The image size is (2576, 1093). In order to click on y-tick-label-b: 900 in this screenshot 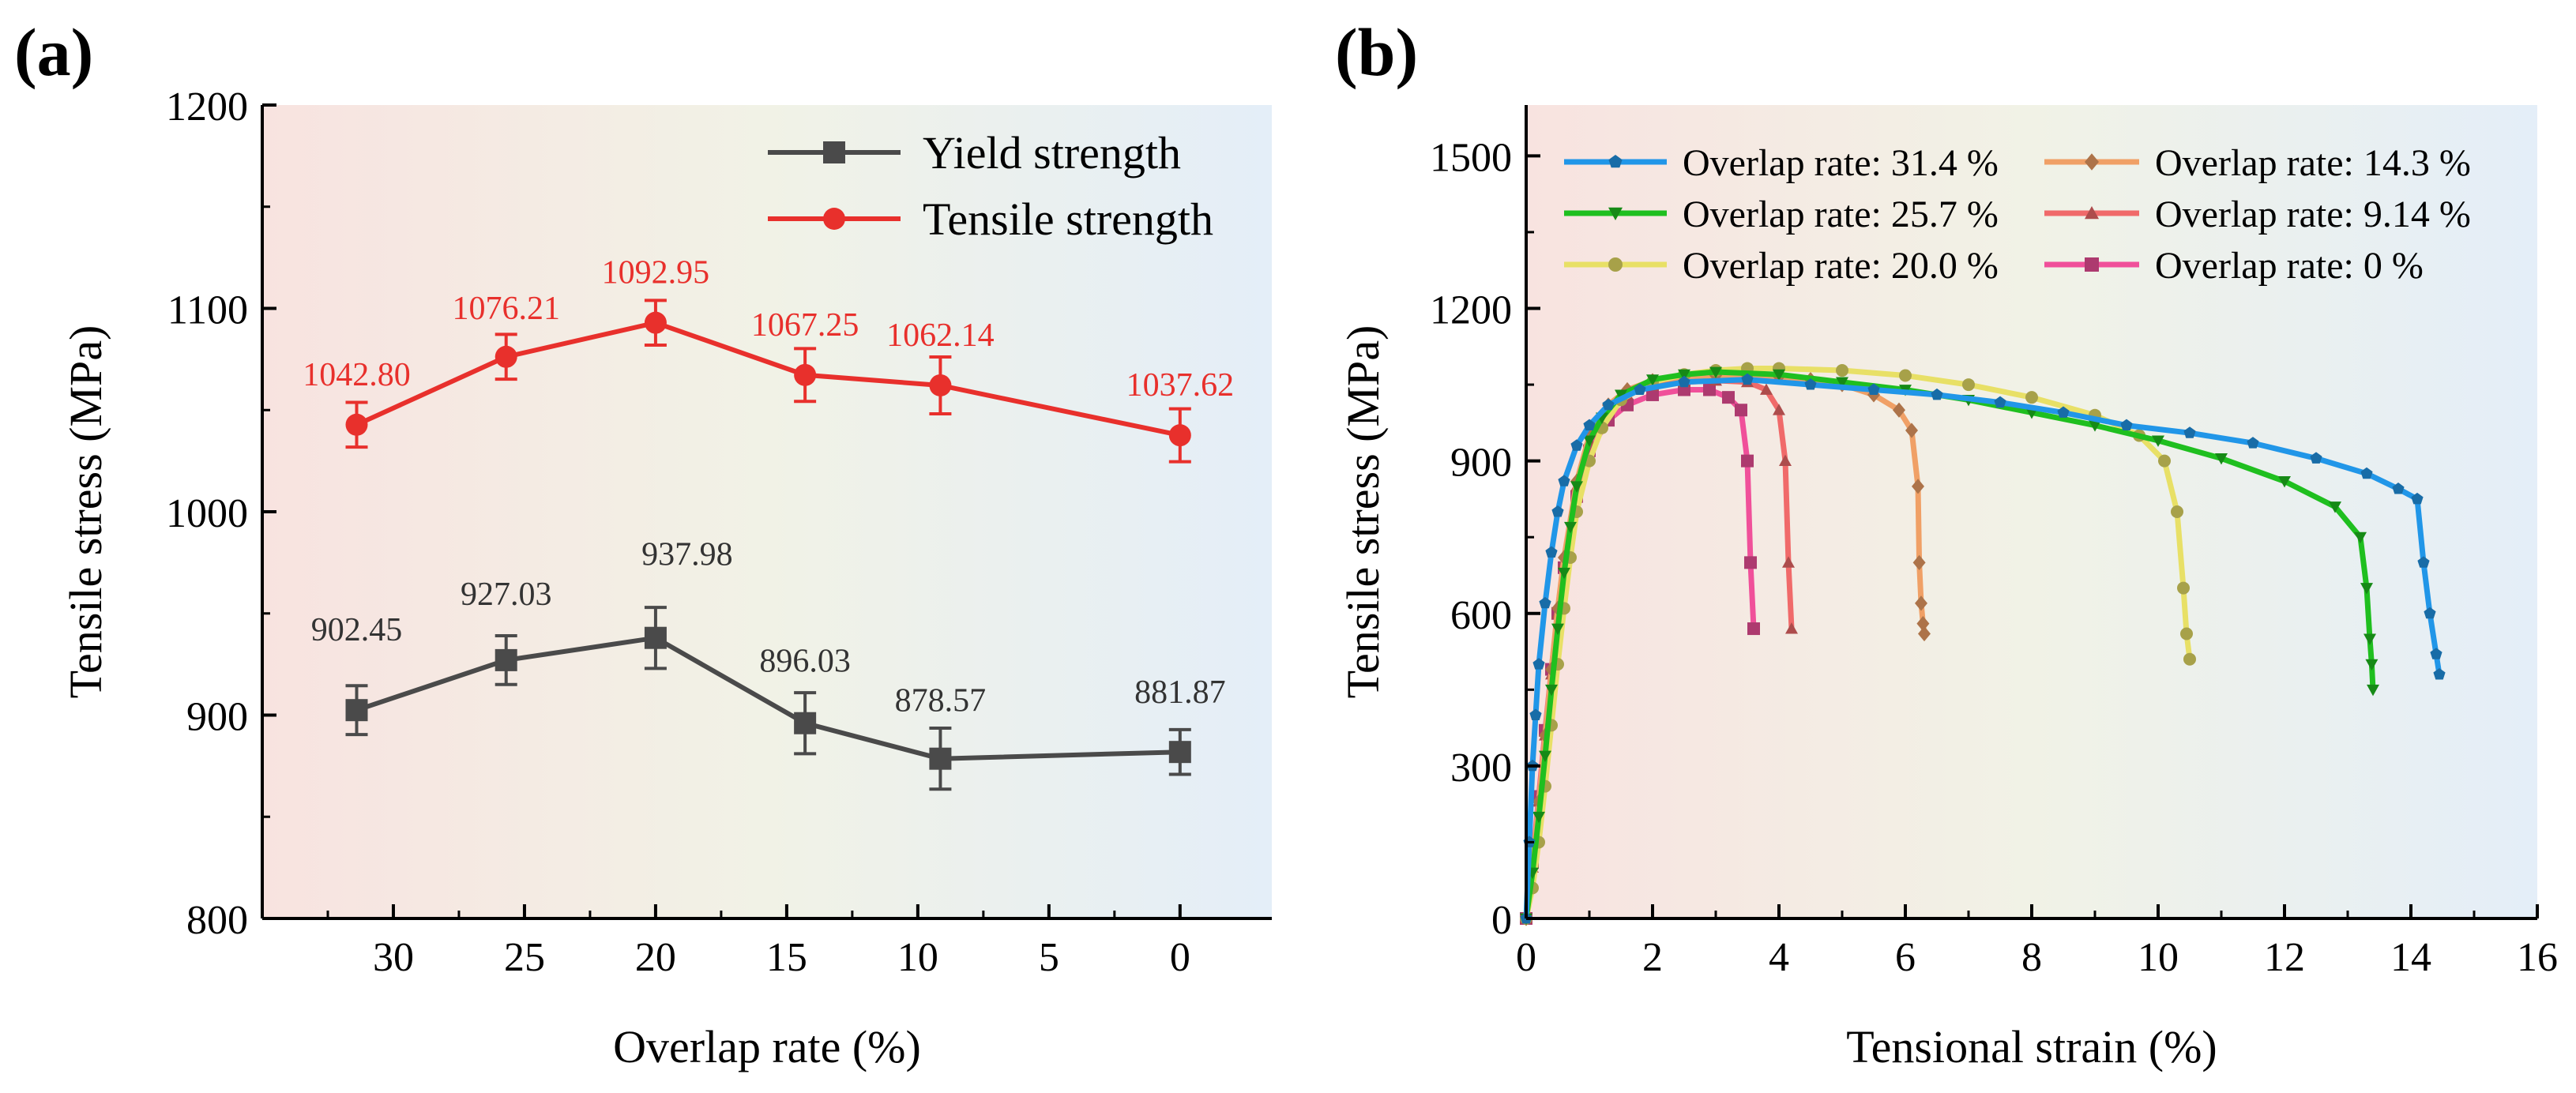, I will do `click(1481, 463)`.